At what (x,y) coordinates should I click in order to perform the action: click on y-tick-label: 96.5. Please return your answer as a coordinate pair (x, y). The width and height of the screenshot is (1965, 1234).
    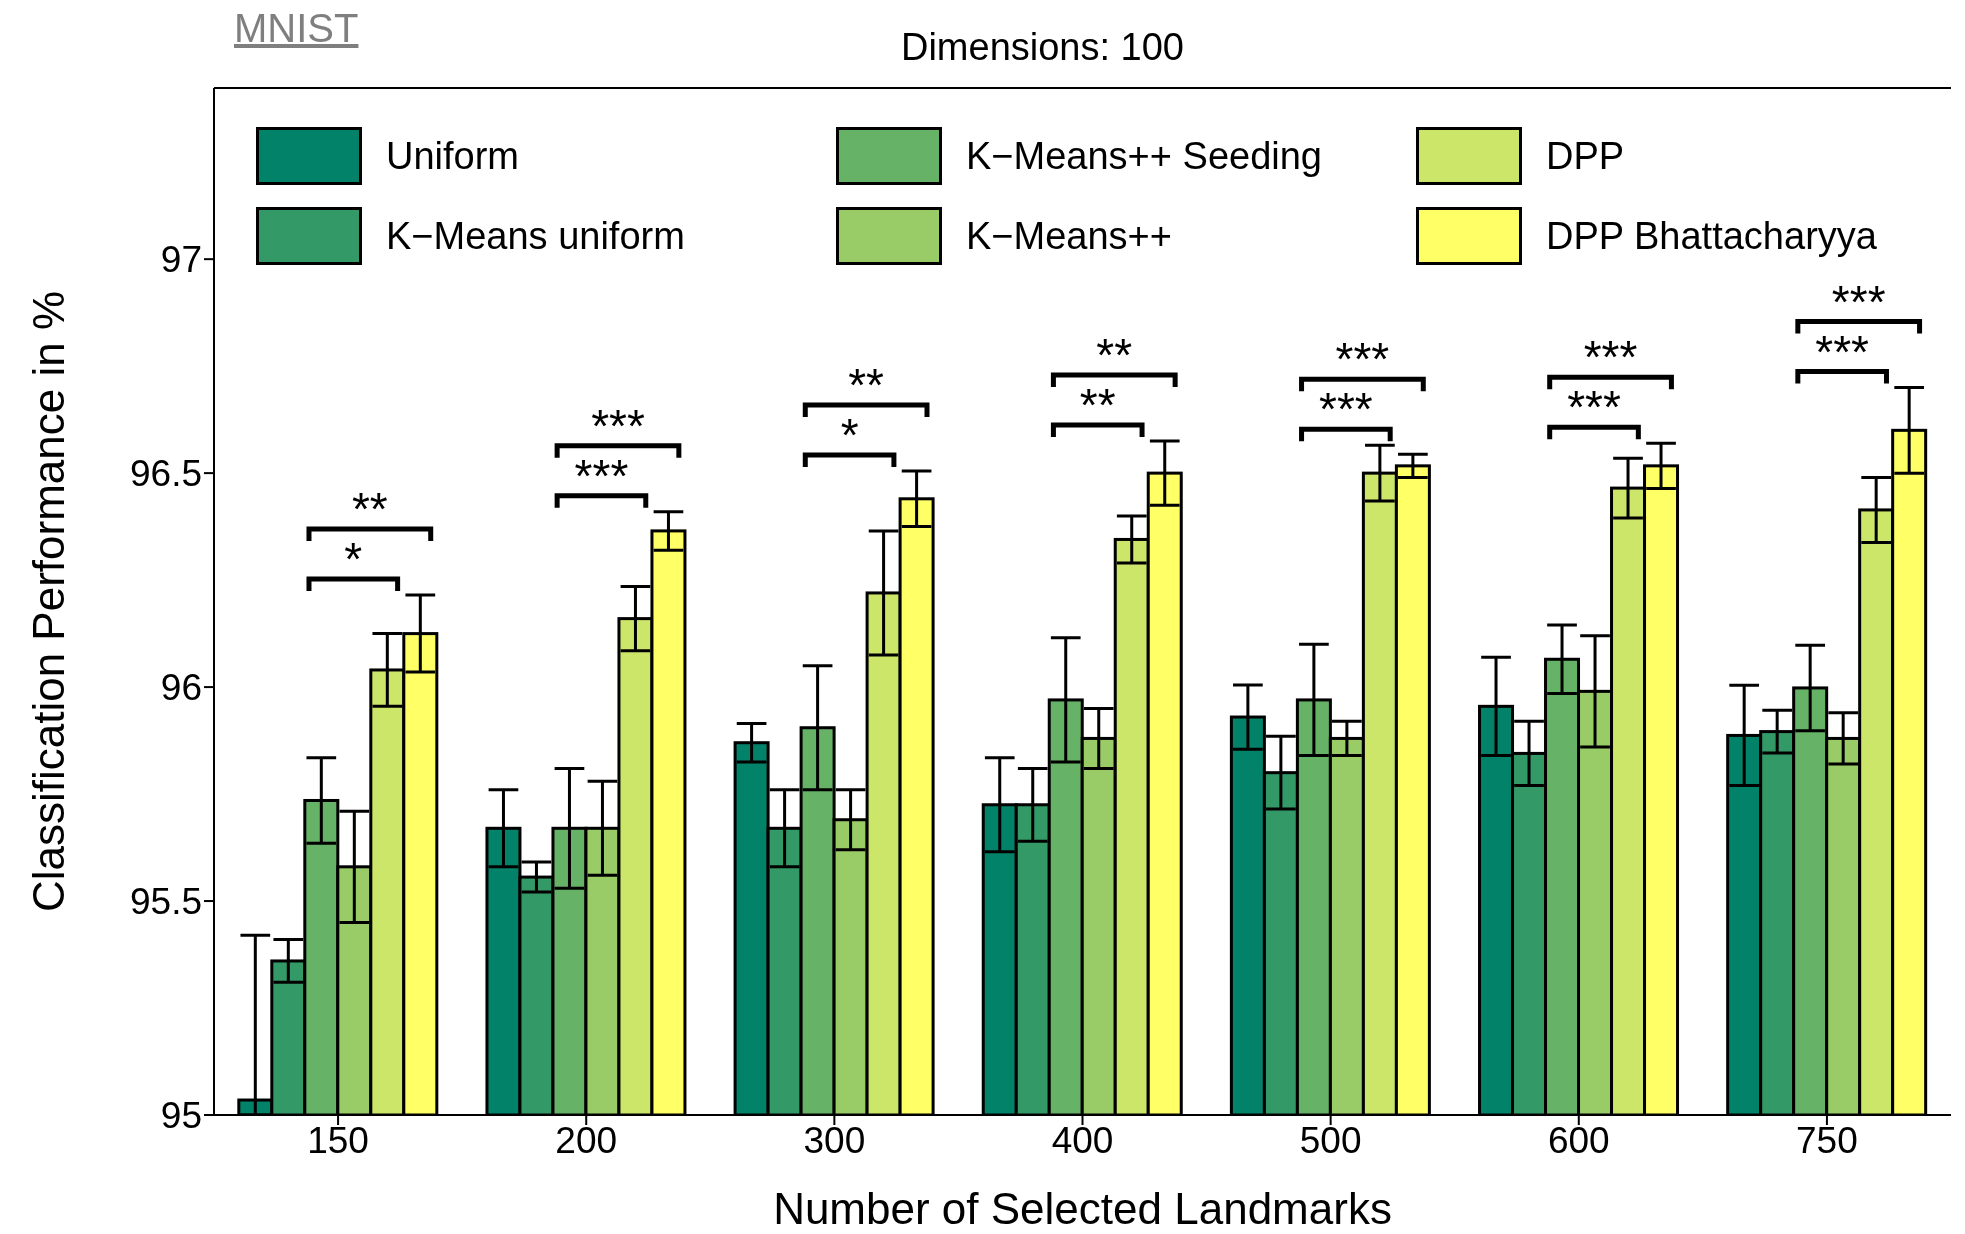
    Looking at the image, I should click on (165, 474).